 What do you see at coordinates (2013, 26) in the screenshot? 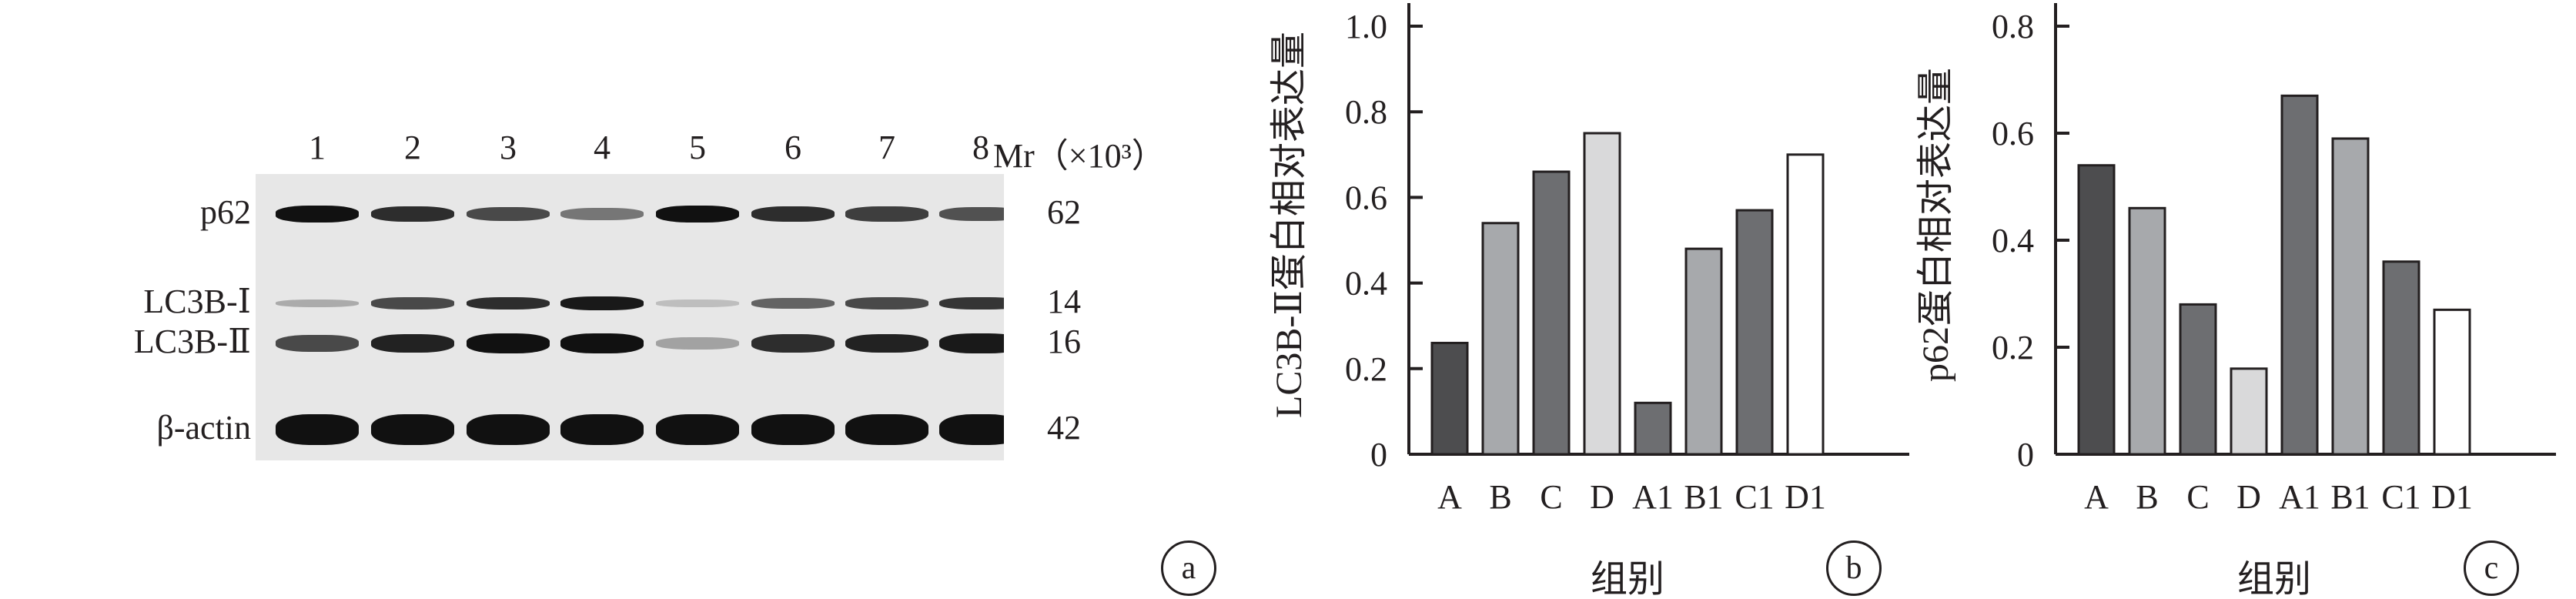
I see `y-tick-label: 0.8` at bounding box center [2013, 26].